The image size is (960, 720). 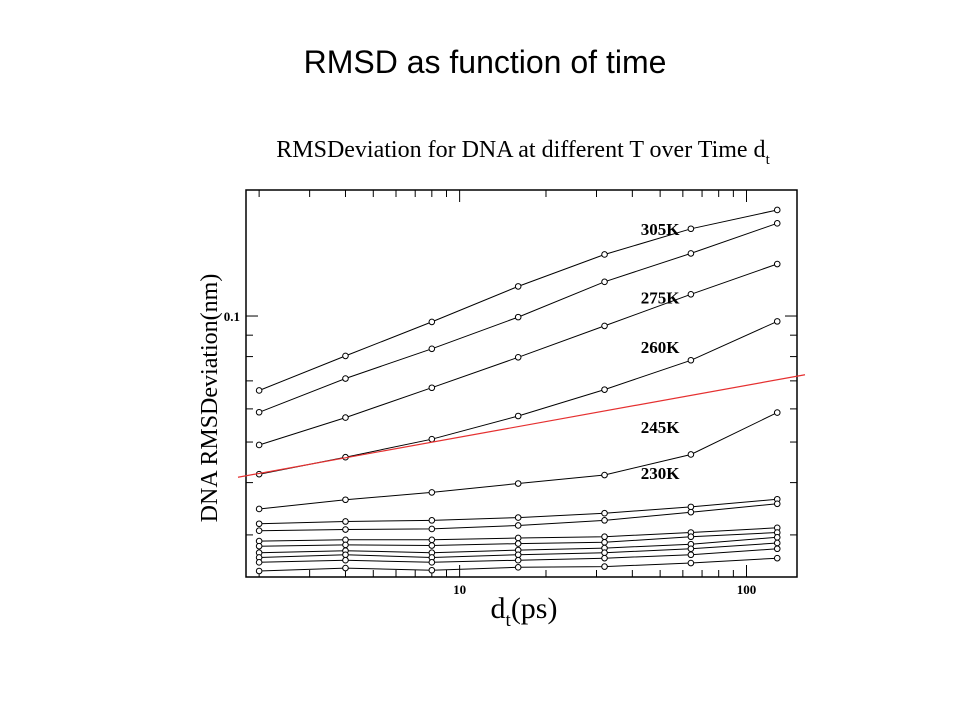 I want to click on x-tick-label: 10, so click(x=459, y=589).